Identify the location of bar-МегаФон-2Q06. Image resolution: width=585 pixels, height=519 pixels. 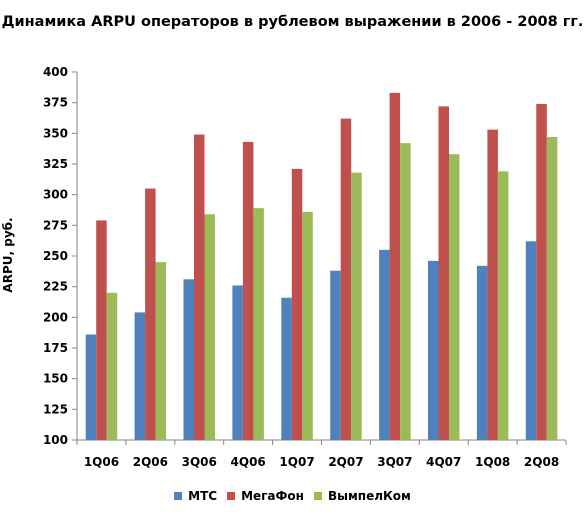
(150, 314).